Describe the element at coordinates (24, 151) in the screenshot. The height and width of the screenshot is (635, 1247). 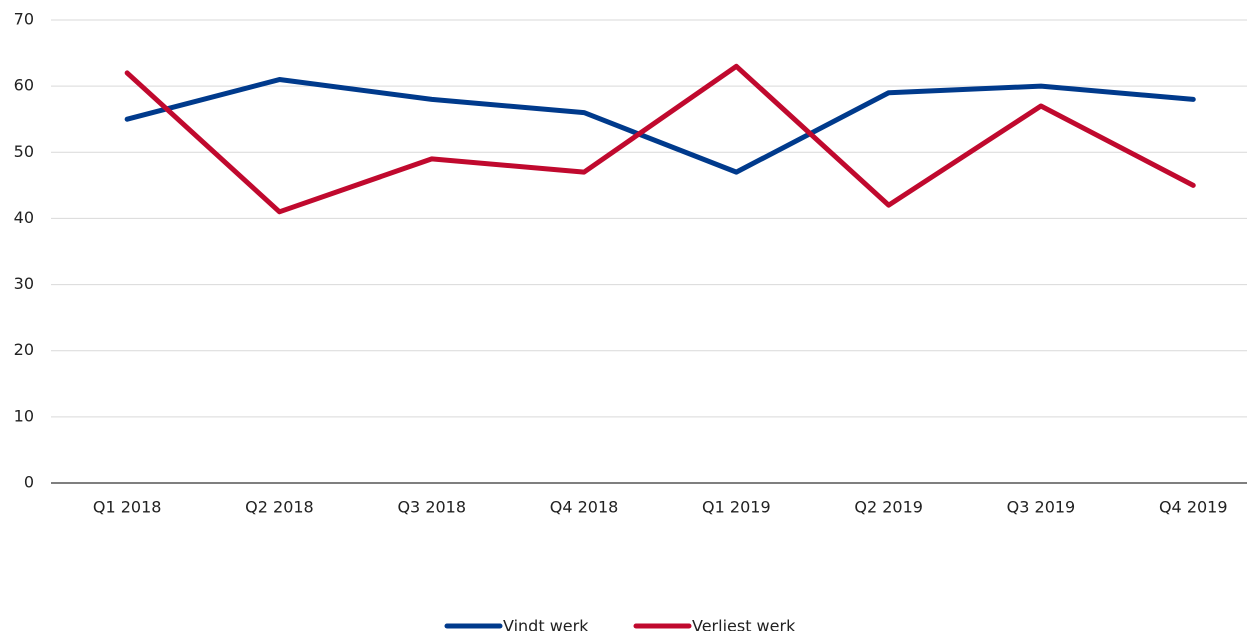
I see `y-tick-label: 50` at that location.